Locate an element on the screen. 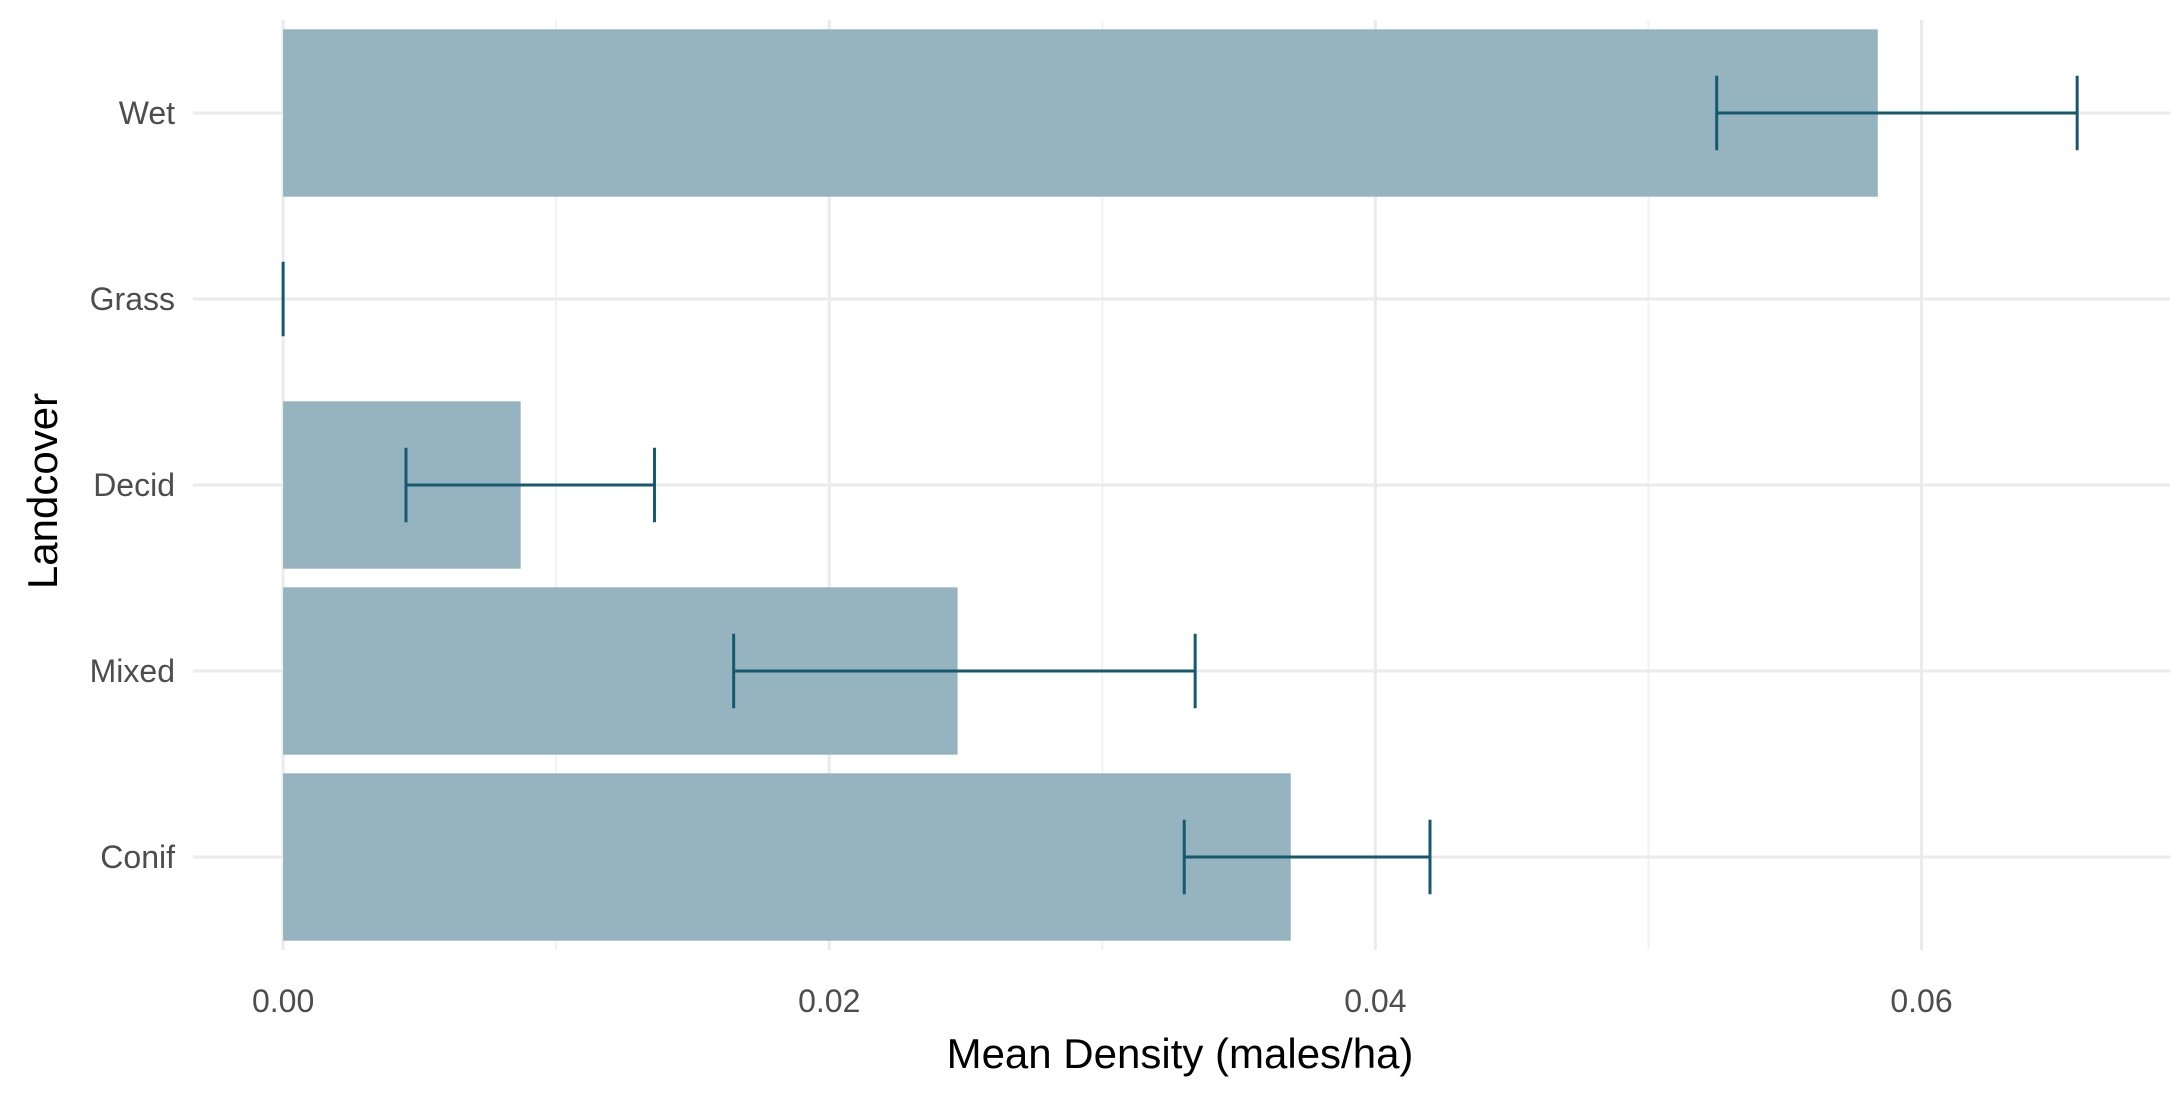 This screenshot has width=2184, height=1096. y-tick-label-wet: Wet is located at coordinates (147, 113).